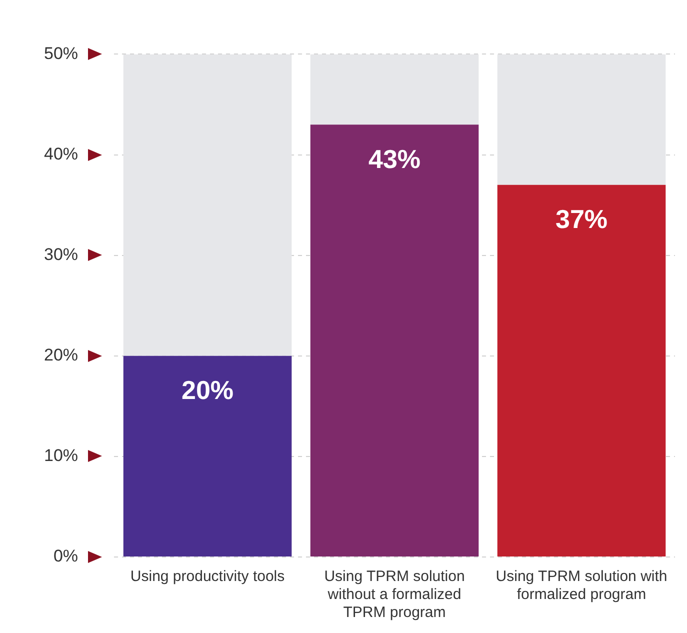 The width and height of the screenshot is (687, 633). What do you see at coordinates (61, 53) in the screenshot?
I see `y-tick-label: 50%` at bounding box center [61, 53].